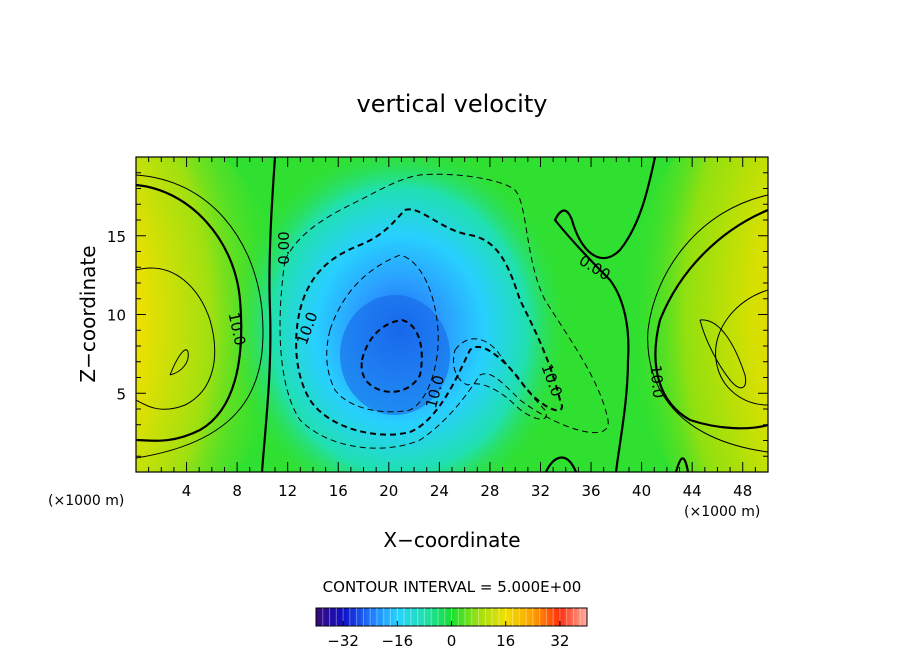 Image resolution: width=904 pixels, height=654 pixels. Describe the element at coordinates (187, 491) in the screenshot. I see `x-tick-label: 4` at that location.